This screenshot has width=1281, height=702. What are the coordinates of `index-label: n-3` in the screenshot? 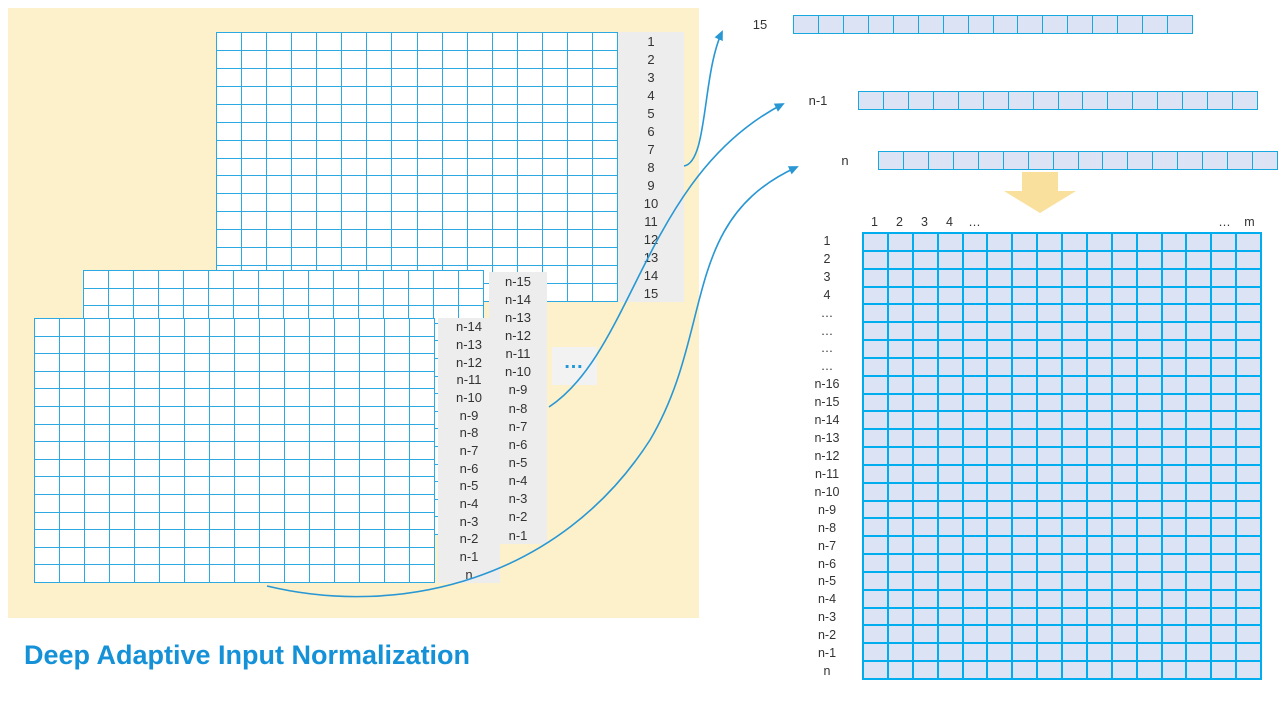 It's located at (469, 521).